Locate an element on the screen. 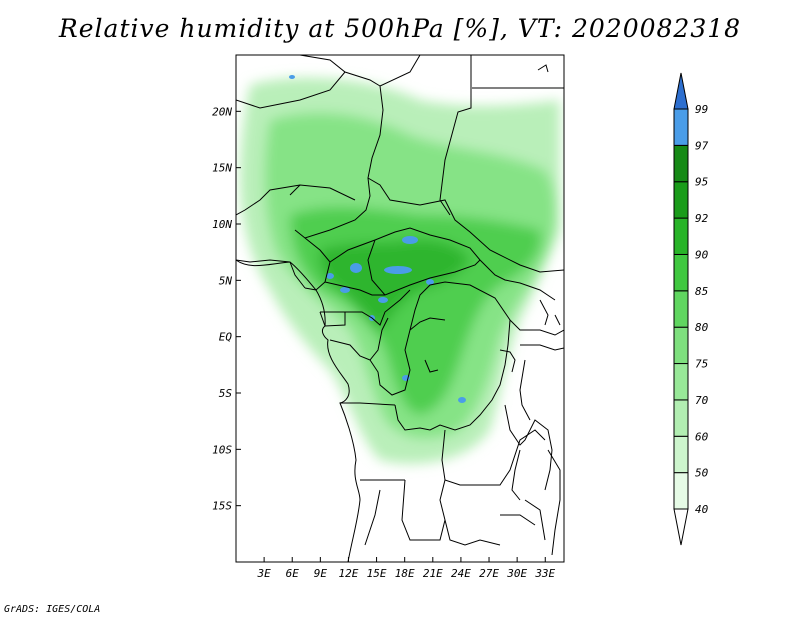 Image resolution: width=800 pixels, height=618 pixels. colorbar-label: 80 is located at coordinates (702, 327).